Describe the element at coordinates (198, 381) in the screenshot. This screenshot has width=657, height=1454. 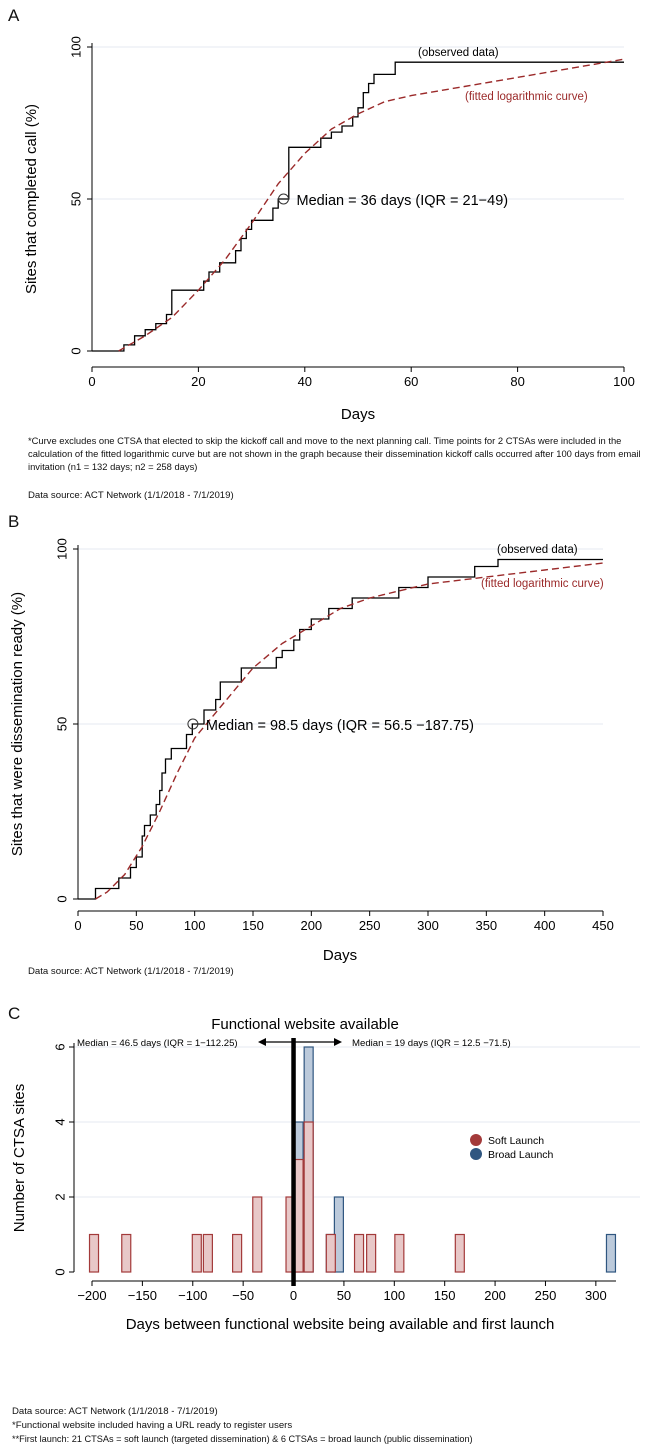
I see `panel-a-x-tick-label: 20` at that location.